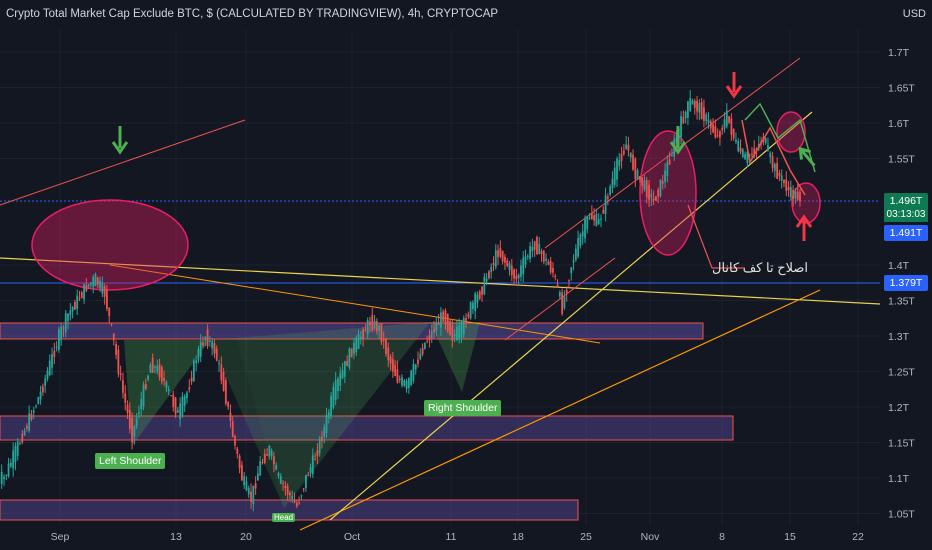  I want to click on y-tick-label: 1.25T, so click(901, 373).